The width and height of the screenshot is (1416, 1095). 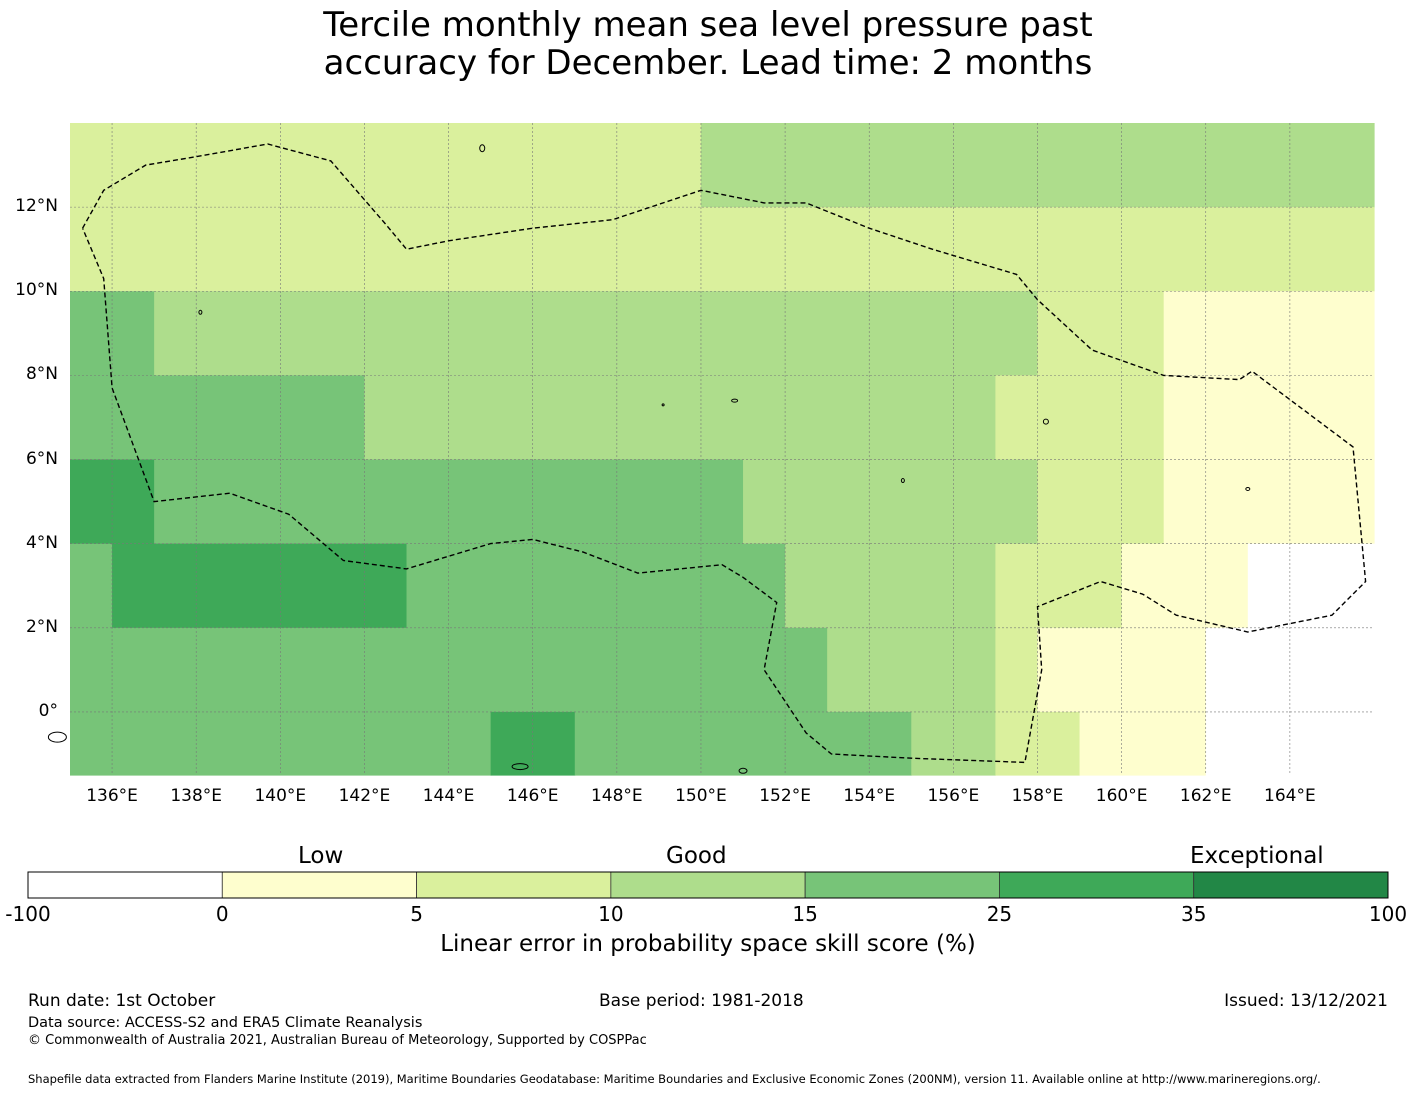 I want to click on latitude-label: 6°N, so click(x=41, y=458).